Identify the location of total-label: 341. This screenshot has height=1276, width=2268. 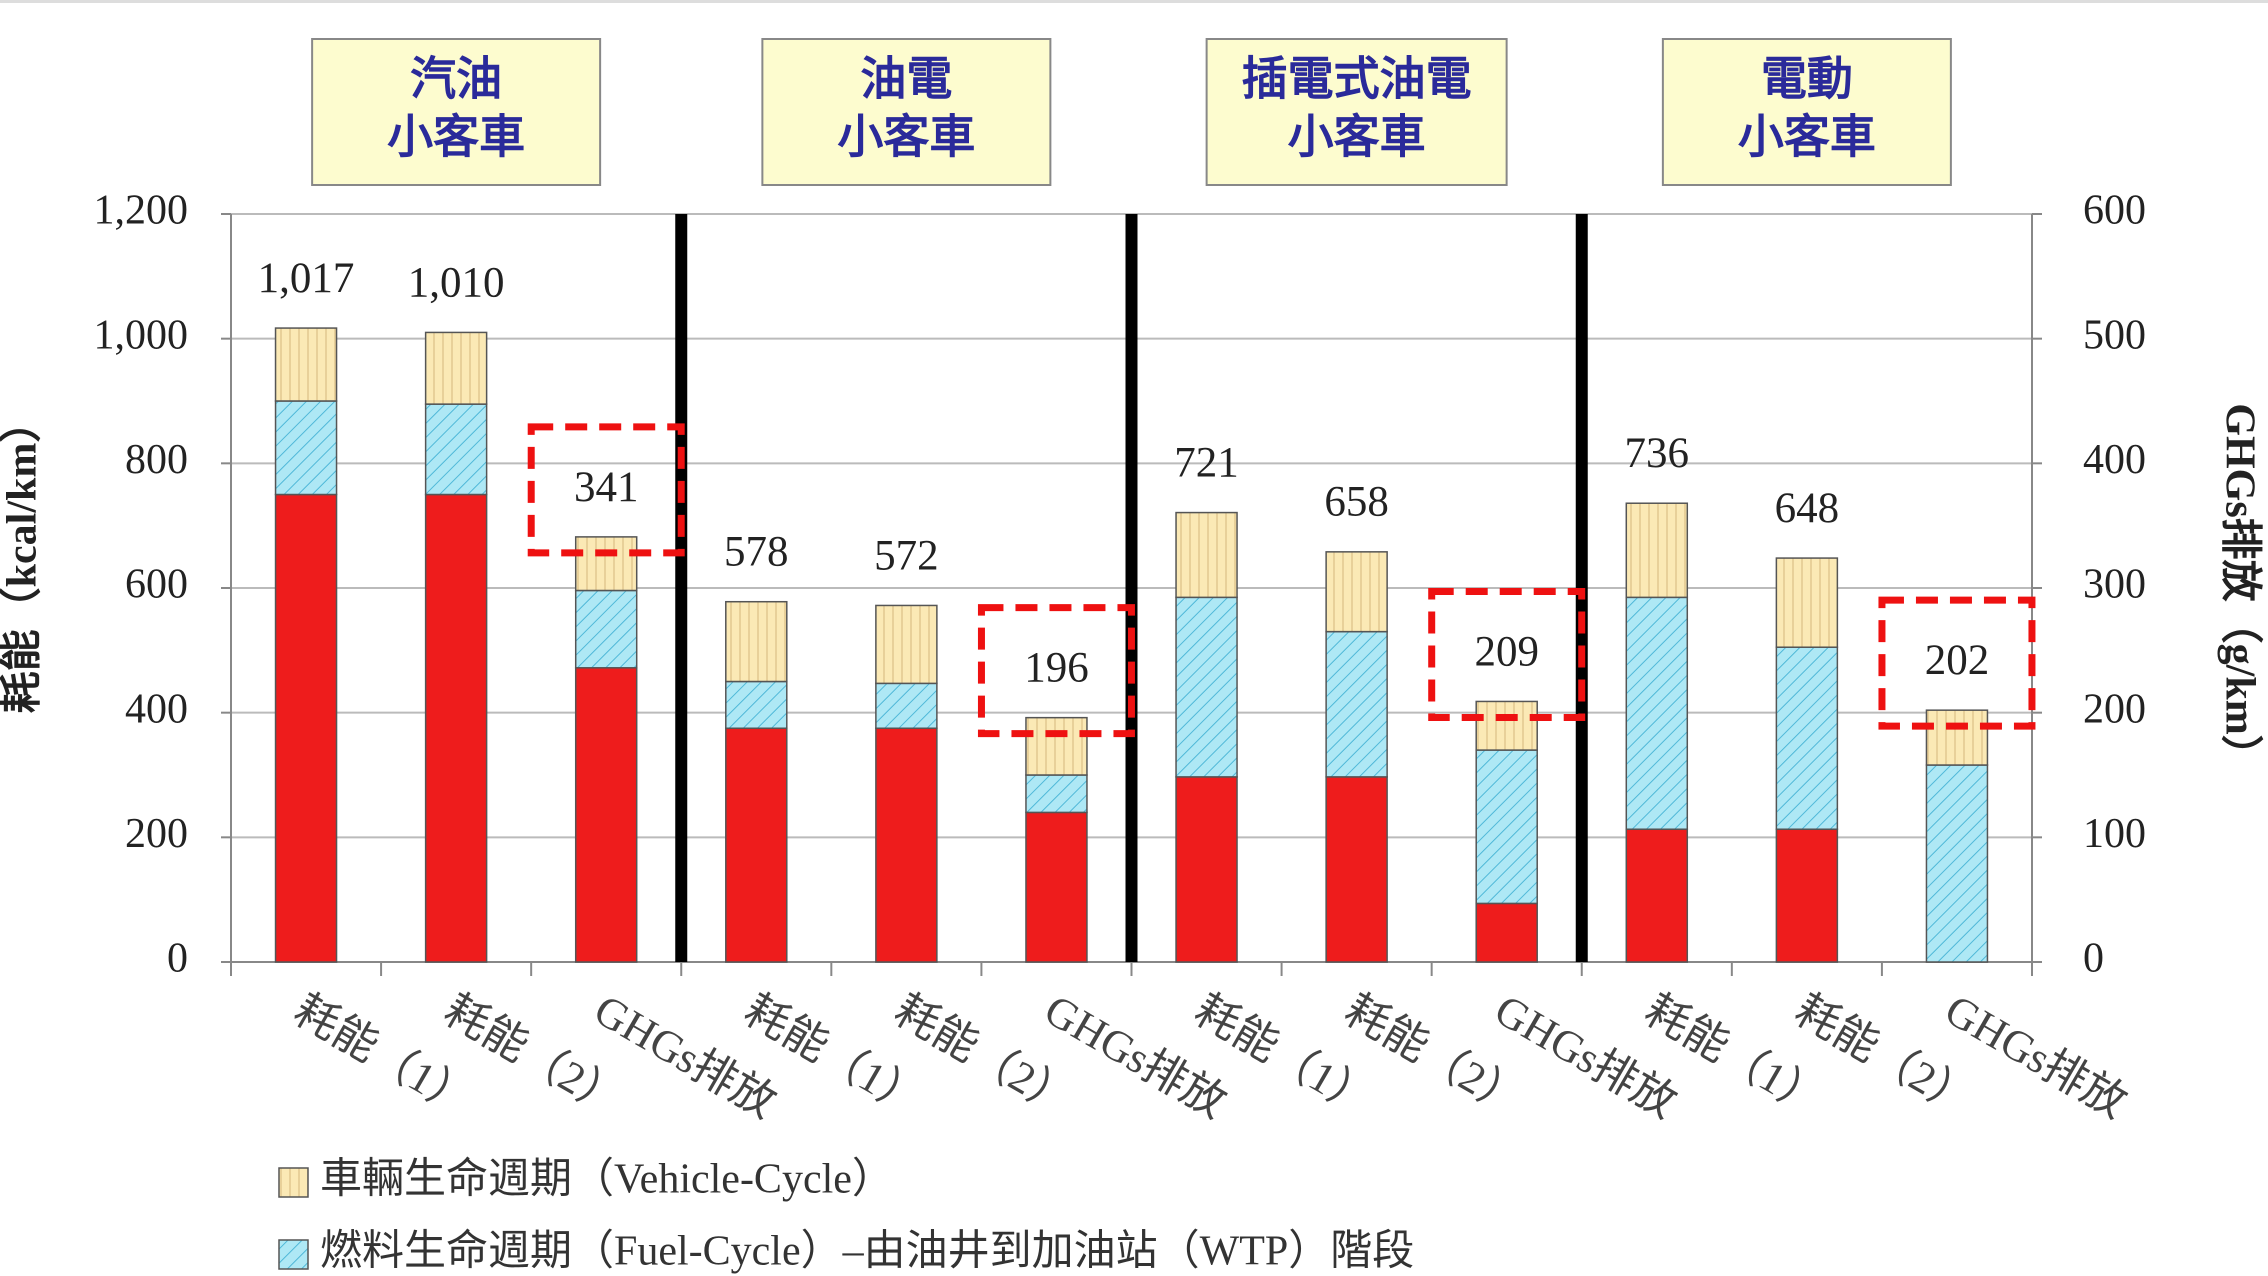
(606, 487).